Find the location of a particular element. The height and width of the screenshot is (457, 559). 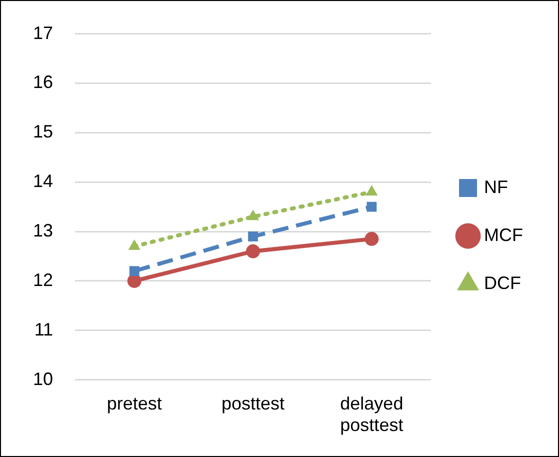

y-tick-label: 12 is located at coordinates (43, 280).